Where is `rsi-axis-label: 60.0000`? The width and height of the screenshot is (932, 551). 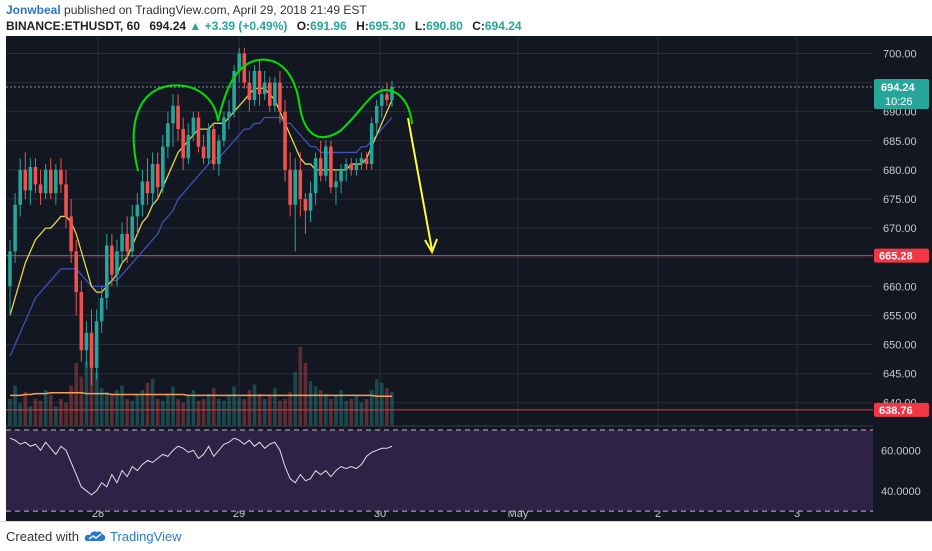
rsi-axis-label: 60.0000 is located at coordinates (901, 451).